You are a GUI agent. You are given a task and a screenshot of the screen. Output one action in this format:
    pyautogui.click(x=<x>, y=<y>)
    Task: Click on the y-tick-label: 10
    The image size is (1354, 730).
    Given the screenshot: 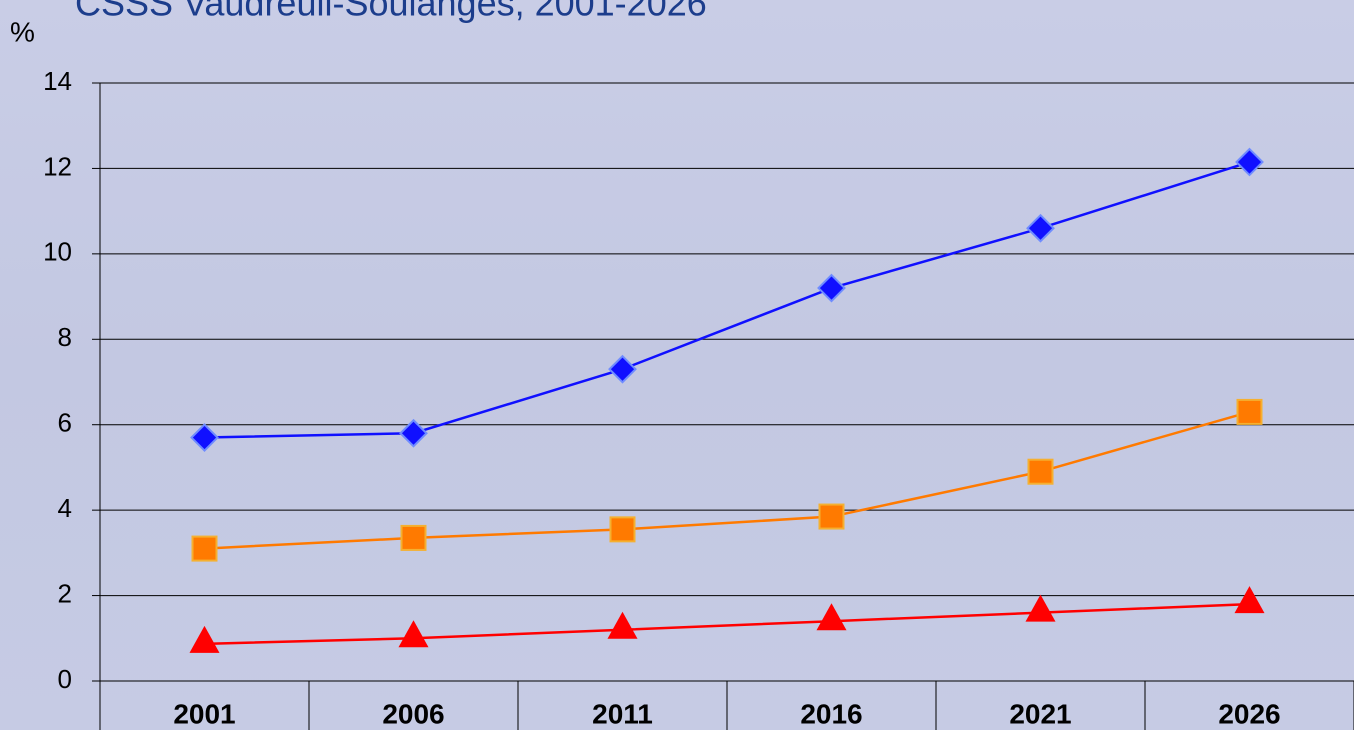 What is the action you would take?
    pyautogui.click(x=57, y=252)
    